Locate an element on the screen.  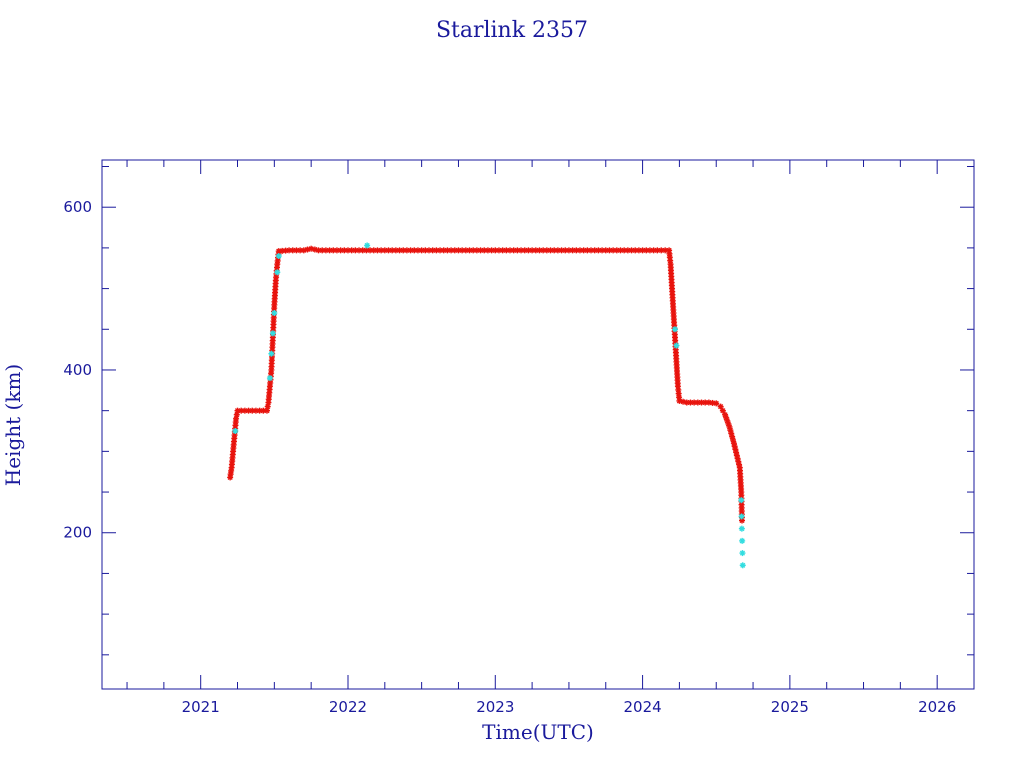
x-tick-label: 2025 is located at coordinates (790, 707).